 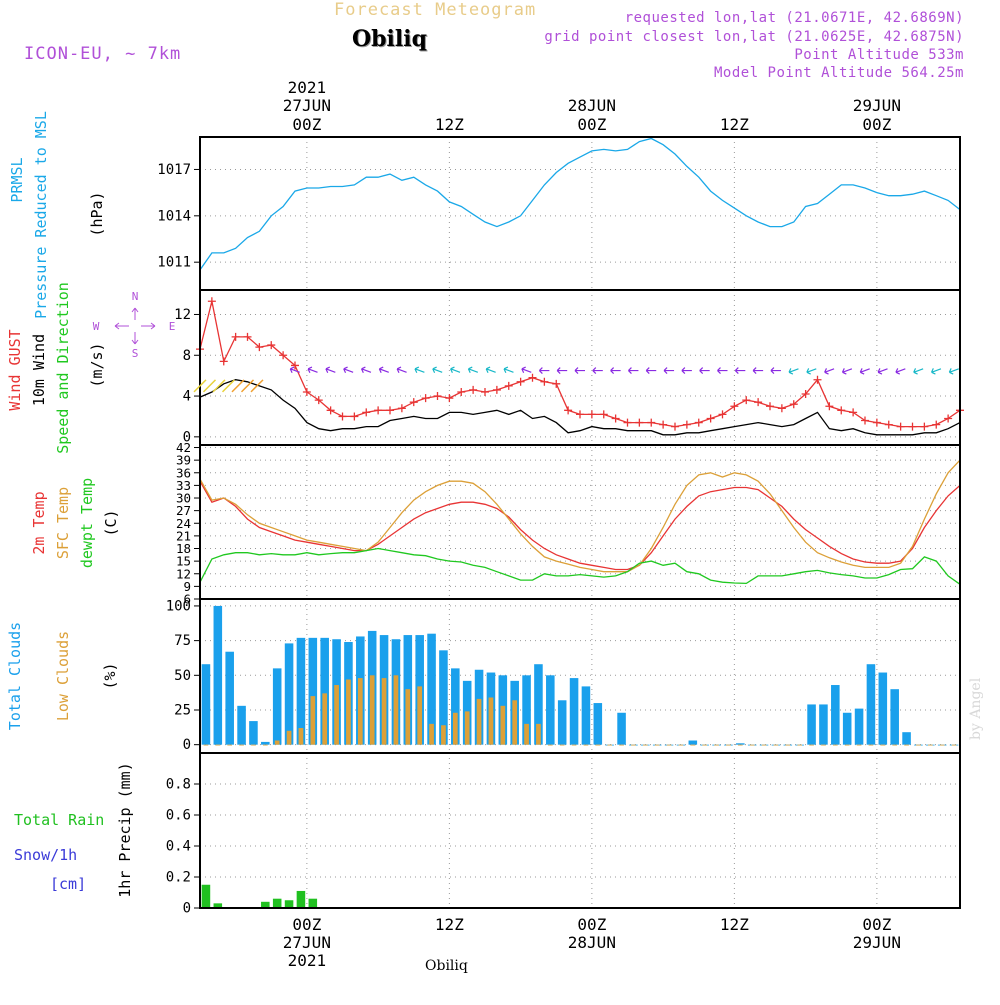 I want to click on precip-label: 1hr Precip (mm), so click(x=125, y=829).